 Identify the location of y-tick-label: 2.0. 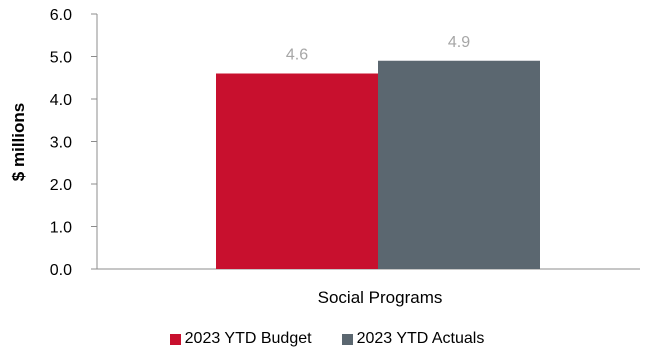
(61, 185).